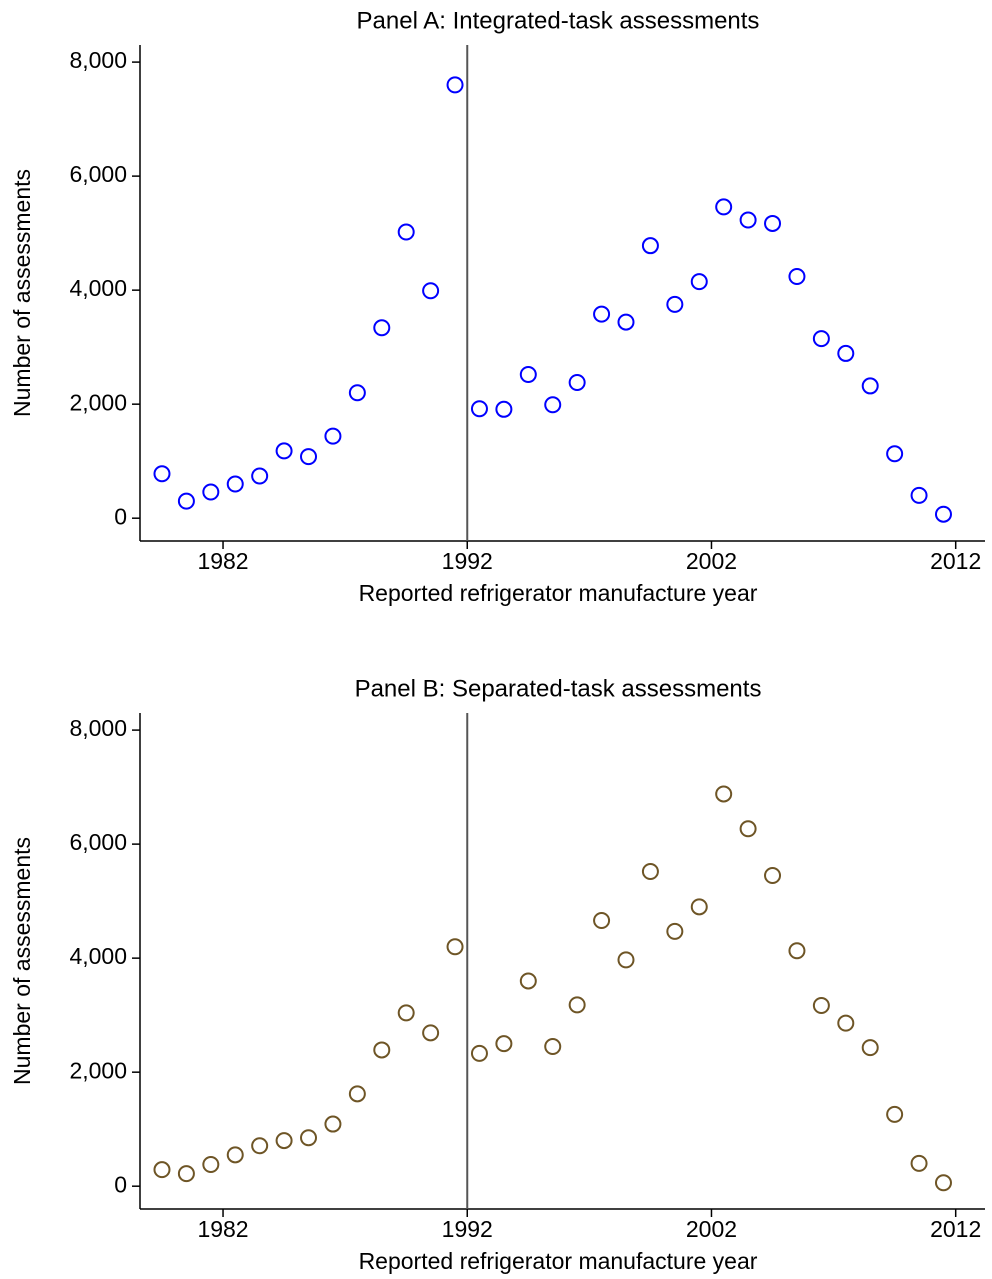 The image size is (992, 1279). I want to click on chart-title: Panel A: Integrated-task assessments, so click(558, 20).